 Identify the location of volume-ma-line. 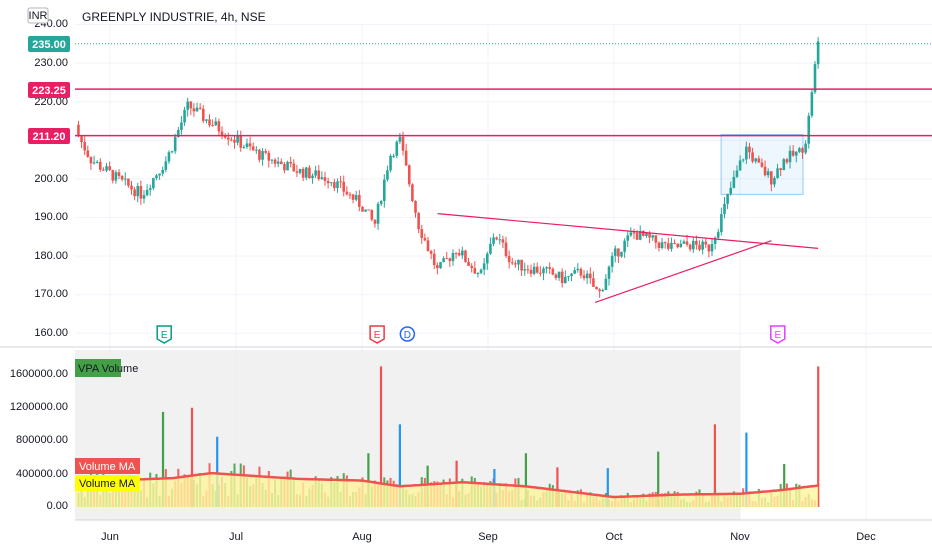
(446, 485).